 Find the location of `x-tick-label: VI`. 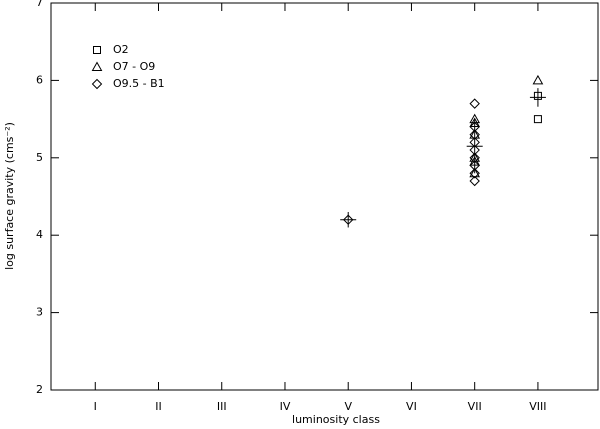

x-tick-label: VI is located at coordinates (411, 406).